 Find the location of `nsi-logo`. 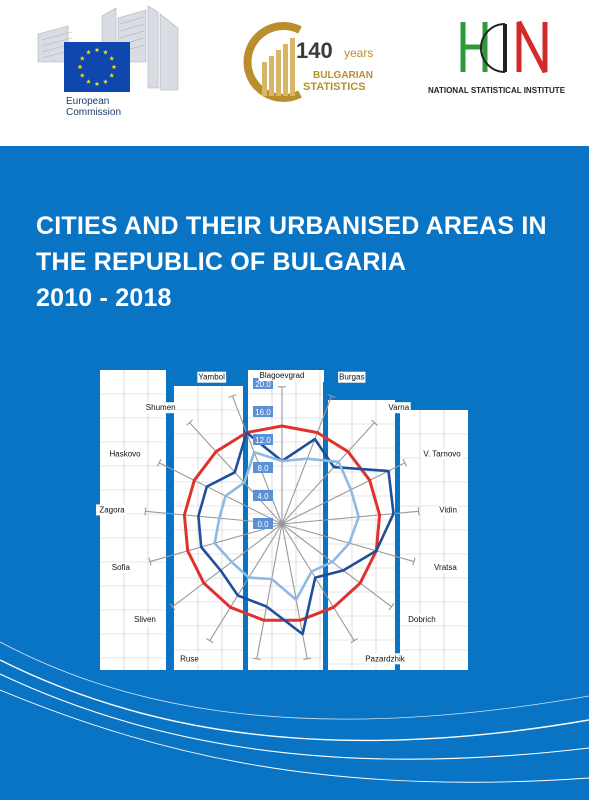

nsi-logo is located at coordinates (504, 47).